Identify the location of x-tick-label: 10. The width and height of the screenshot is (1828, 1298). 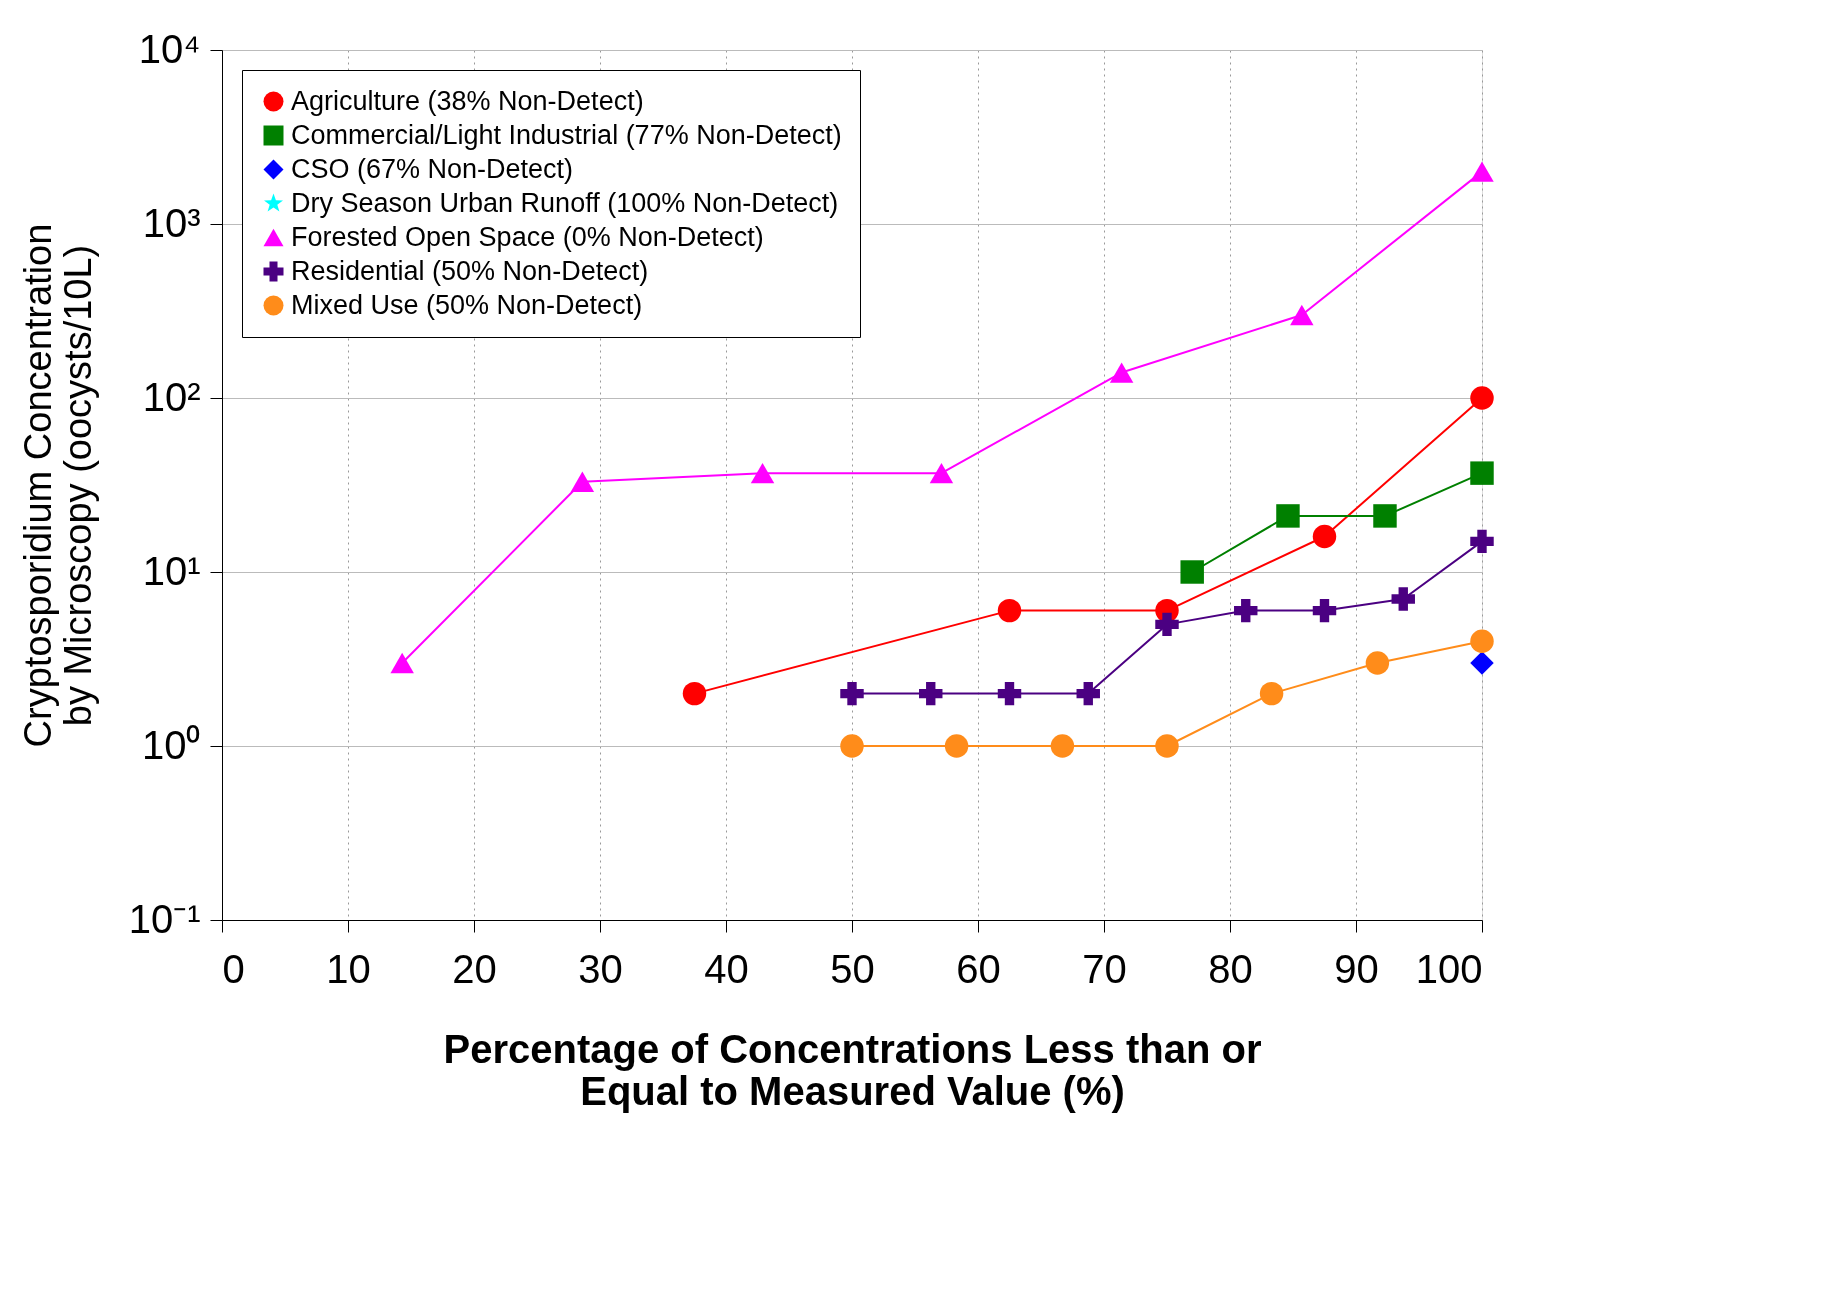
(348, 968).